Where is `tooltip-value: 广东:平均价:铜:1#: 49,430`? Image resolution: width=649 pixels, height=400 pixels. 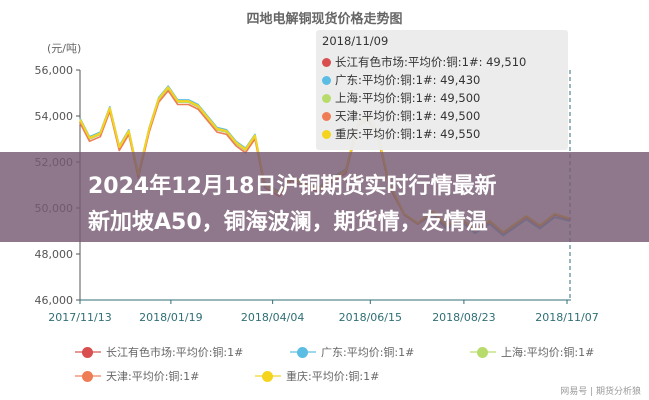
tooltip-value: 广东:平均价:铜:1#: 49,430 is located at coordinates (408, 80).